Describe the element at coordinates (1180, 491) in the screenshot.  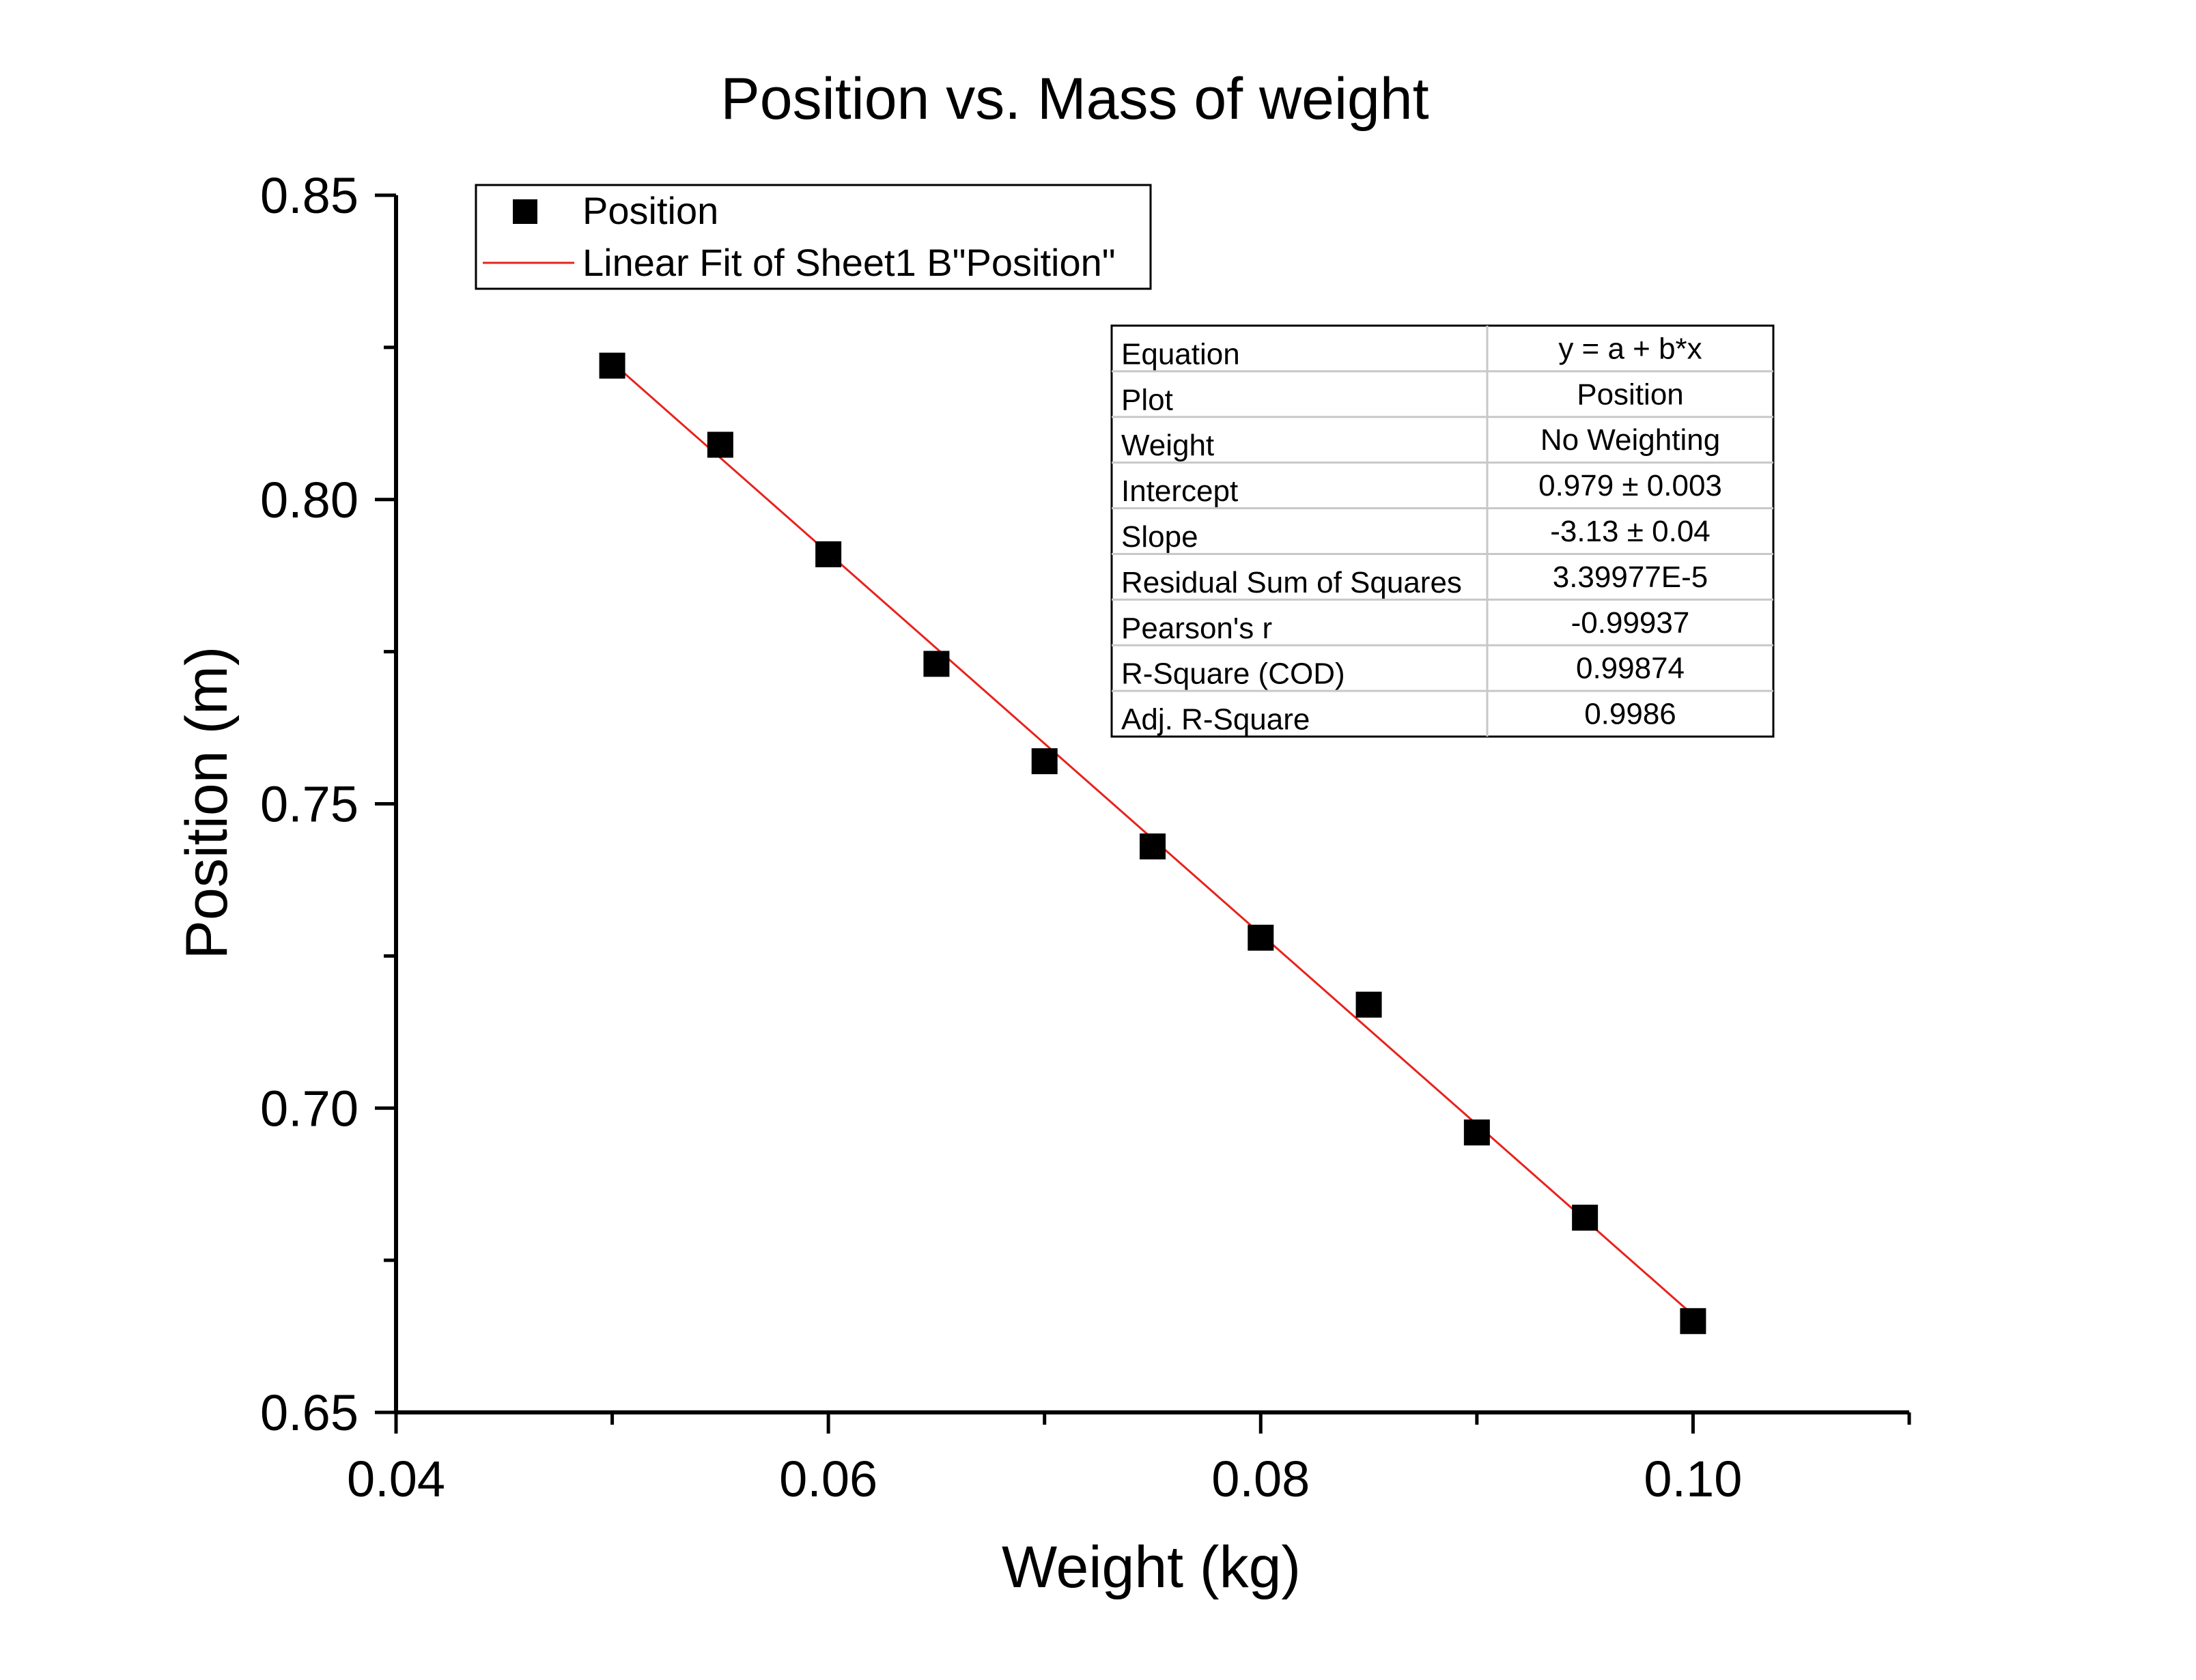
I see `stats-label: Intercept` at that location.